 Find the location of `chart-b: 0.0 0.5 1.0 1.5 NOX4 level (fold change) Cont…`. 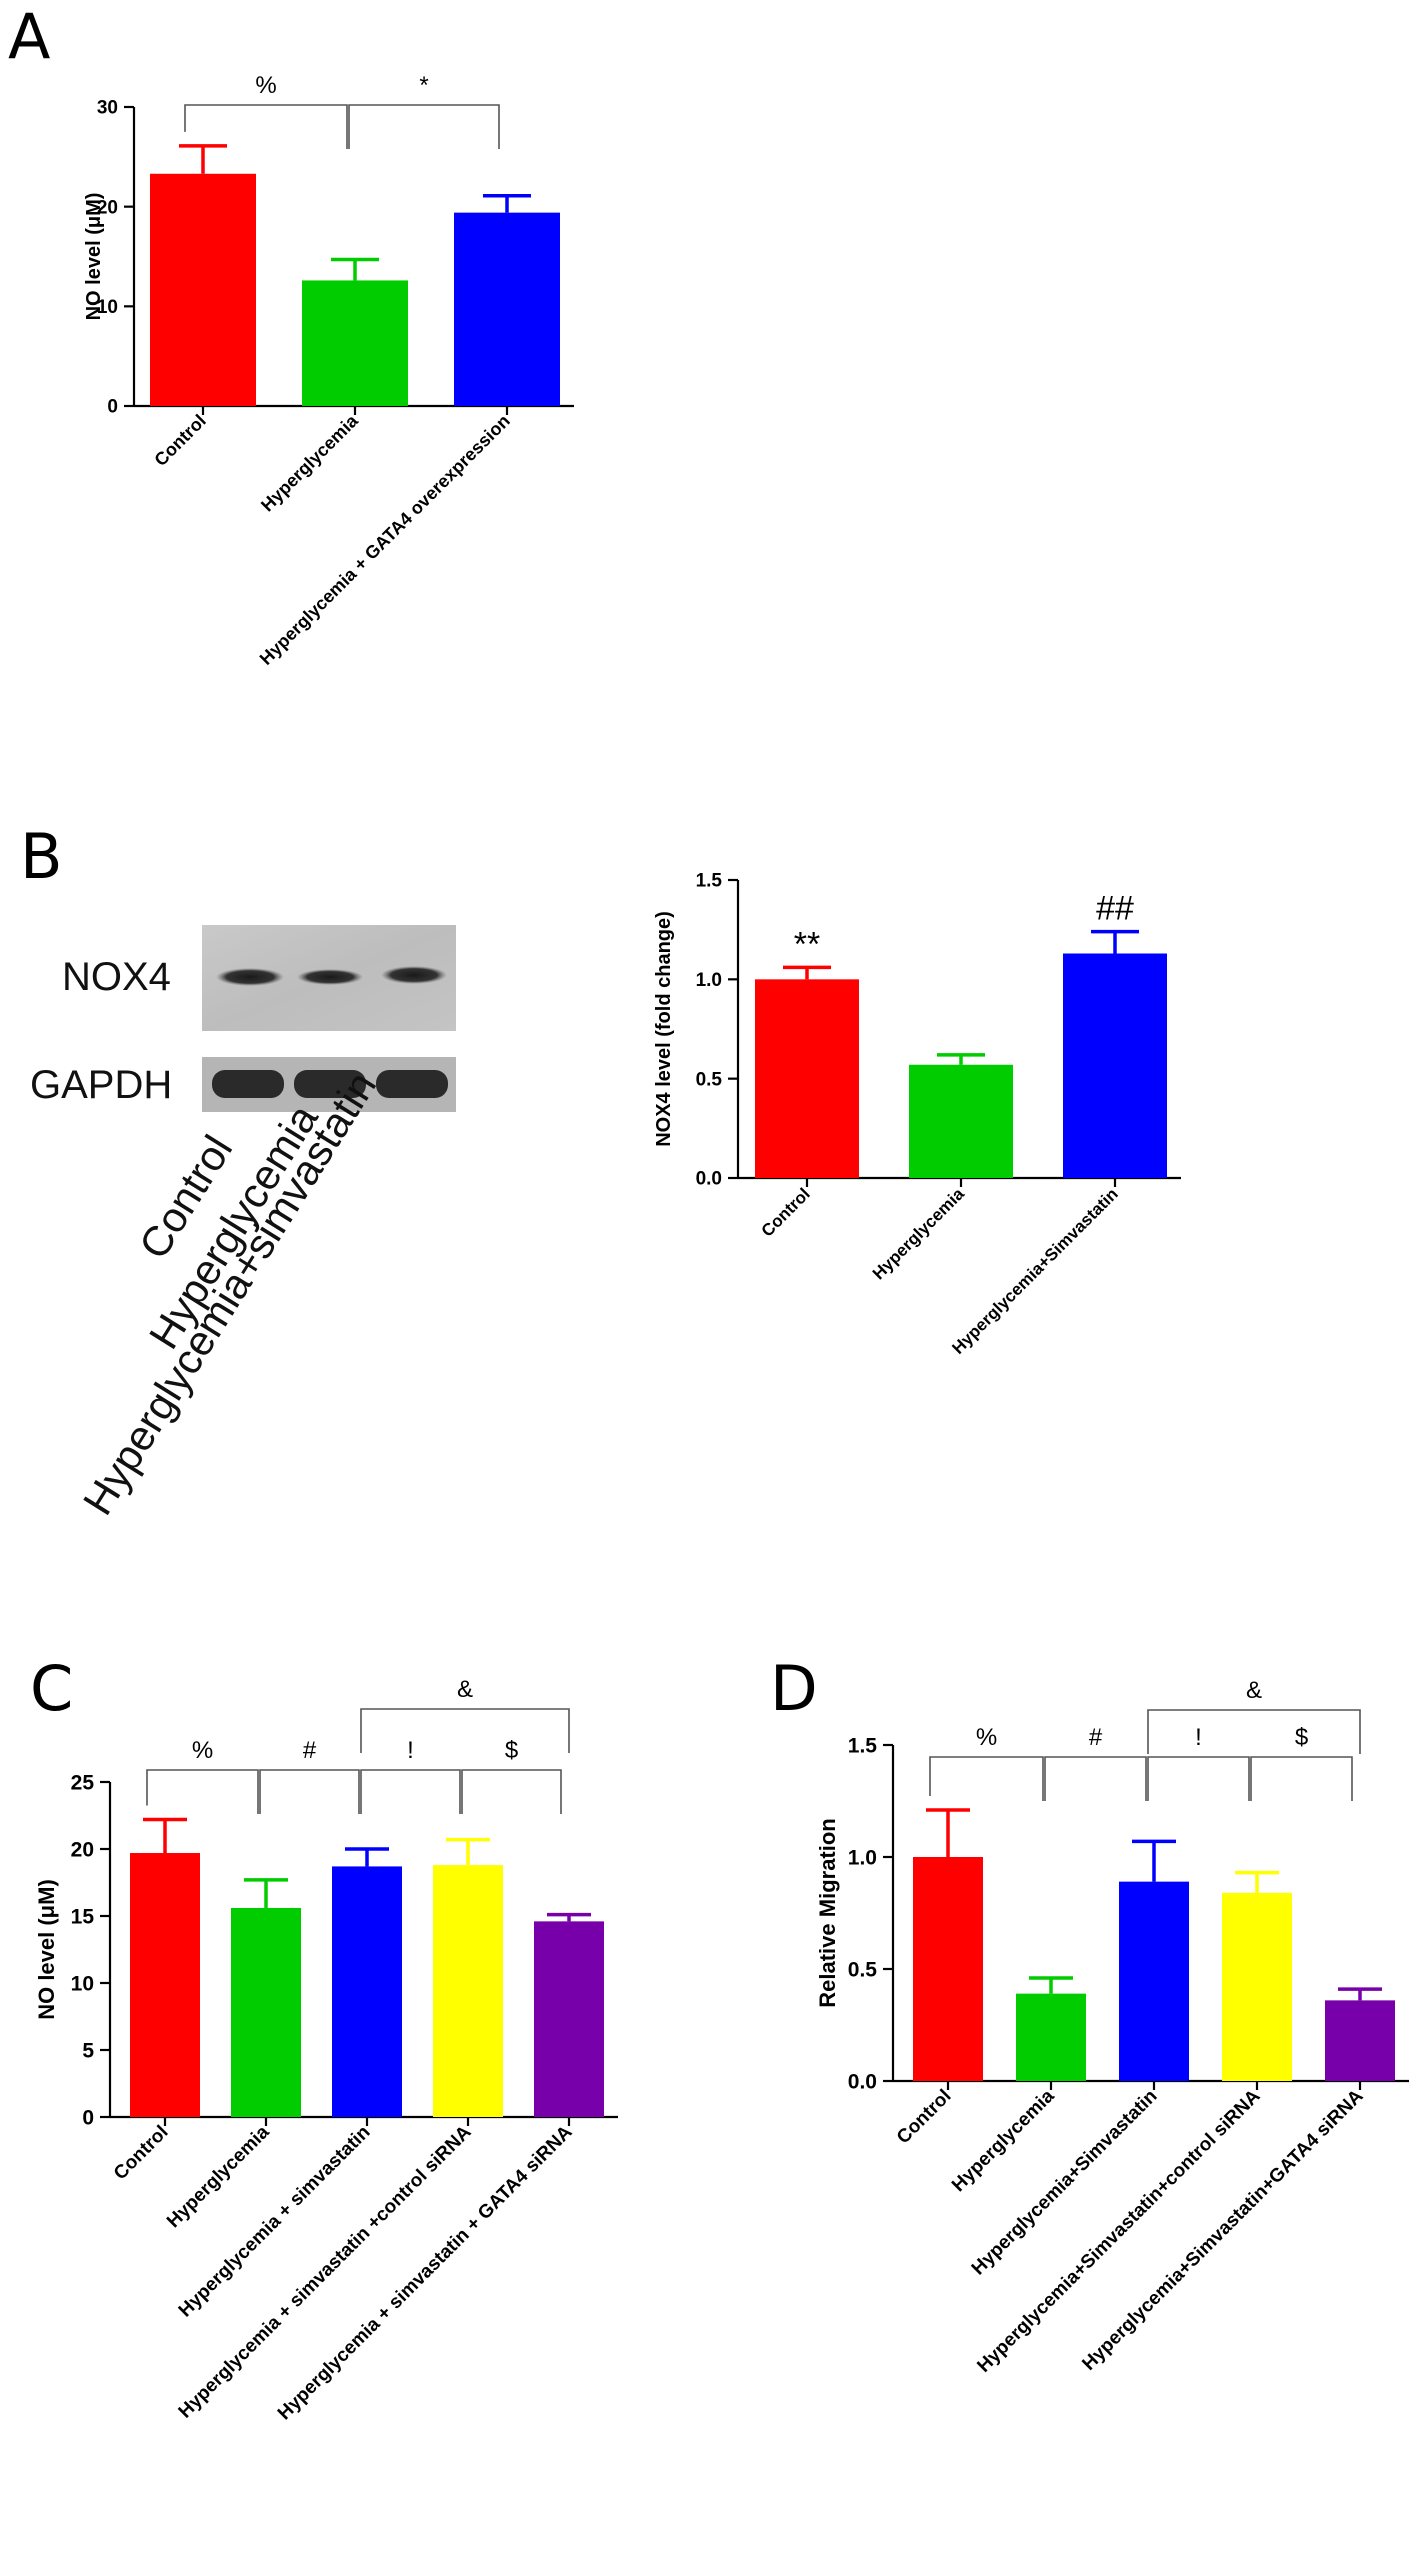

chart-b: 0.0 0.5 1.0 1.5 NOX4 level (fold change) Cont… is located at coordinates (917, 1114).